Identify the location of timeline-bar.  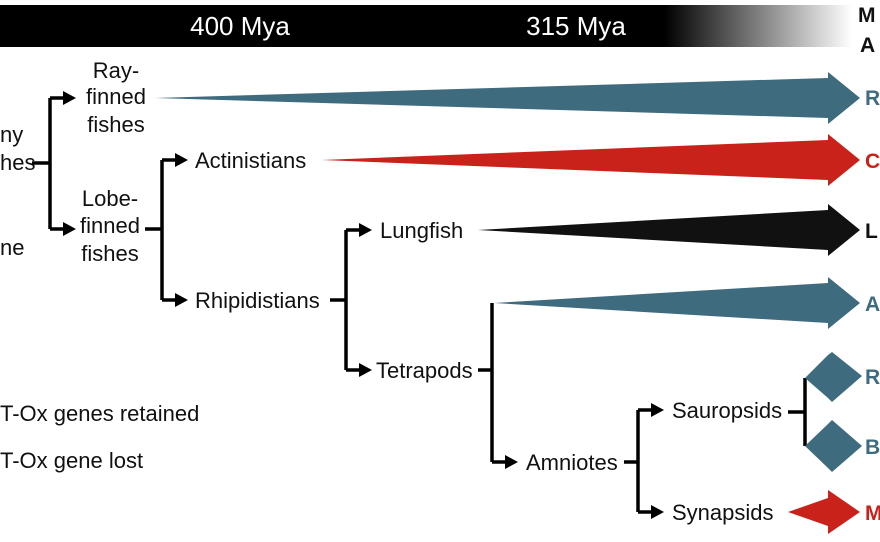
(426, 26).